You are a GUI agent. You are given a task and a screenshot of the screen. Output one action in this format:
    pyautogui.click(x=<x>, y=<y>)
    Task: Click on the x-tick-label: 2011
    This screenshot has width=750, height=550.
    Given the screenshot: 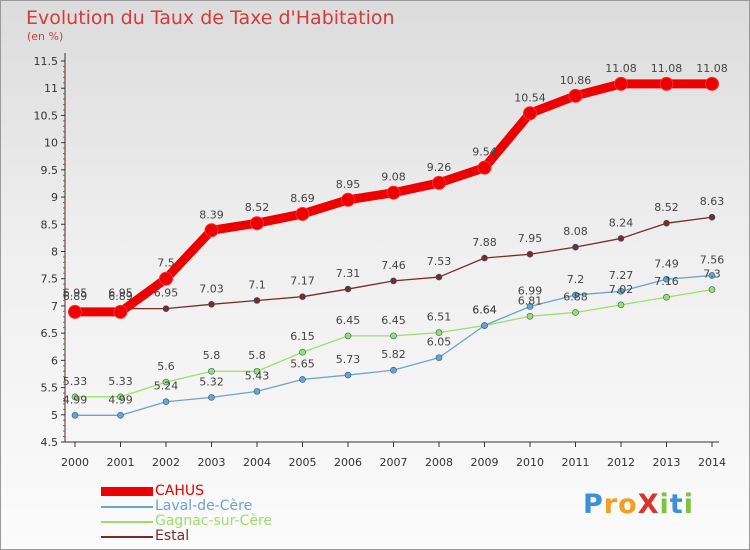 What is the action you would take?
    pyautogui.click(x=576, y=462)
    